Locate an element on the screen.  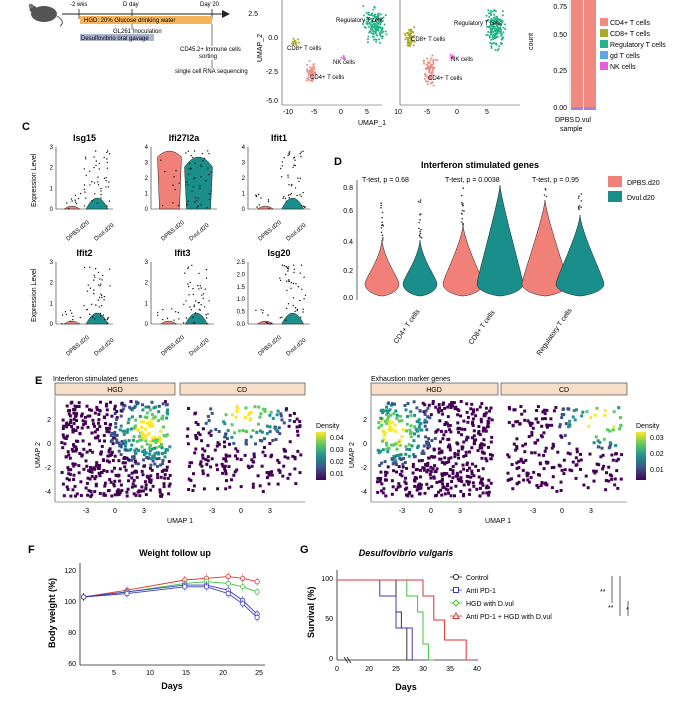
d-ytick-4: 0.0 is located at coordinates (348, 298).